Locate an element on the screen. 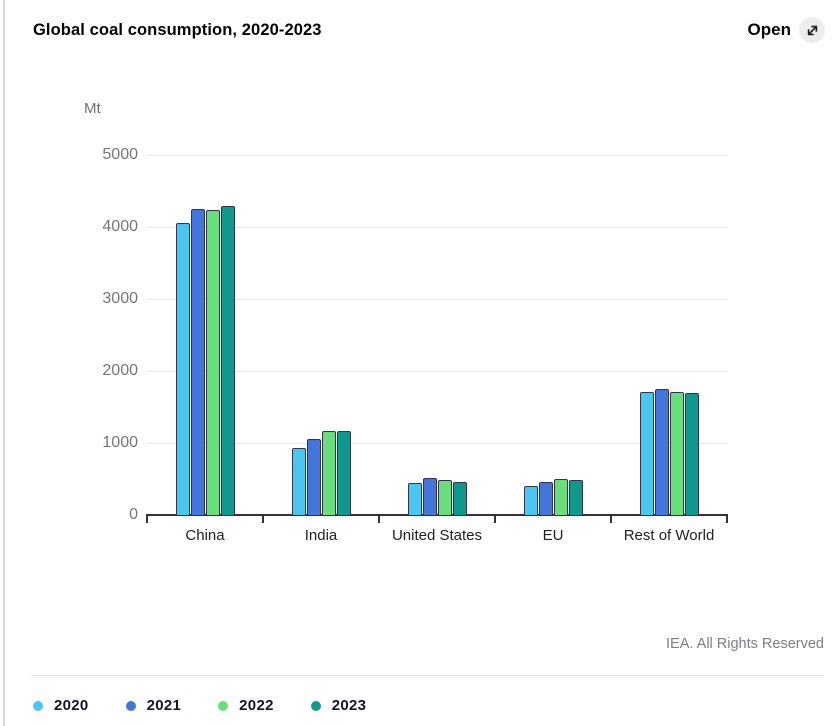 This screenshot has height=726, width=837. bar-2023-eu is located at coordinates (575, 497).